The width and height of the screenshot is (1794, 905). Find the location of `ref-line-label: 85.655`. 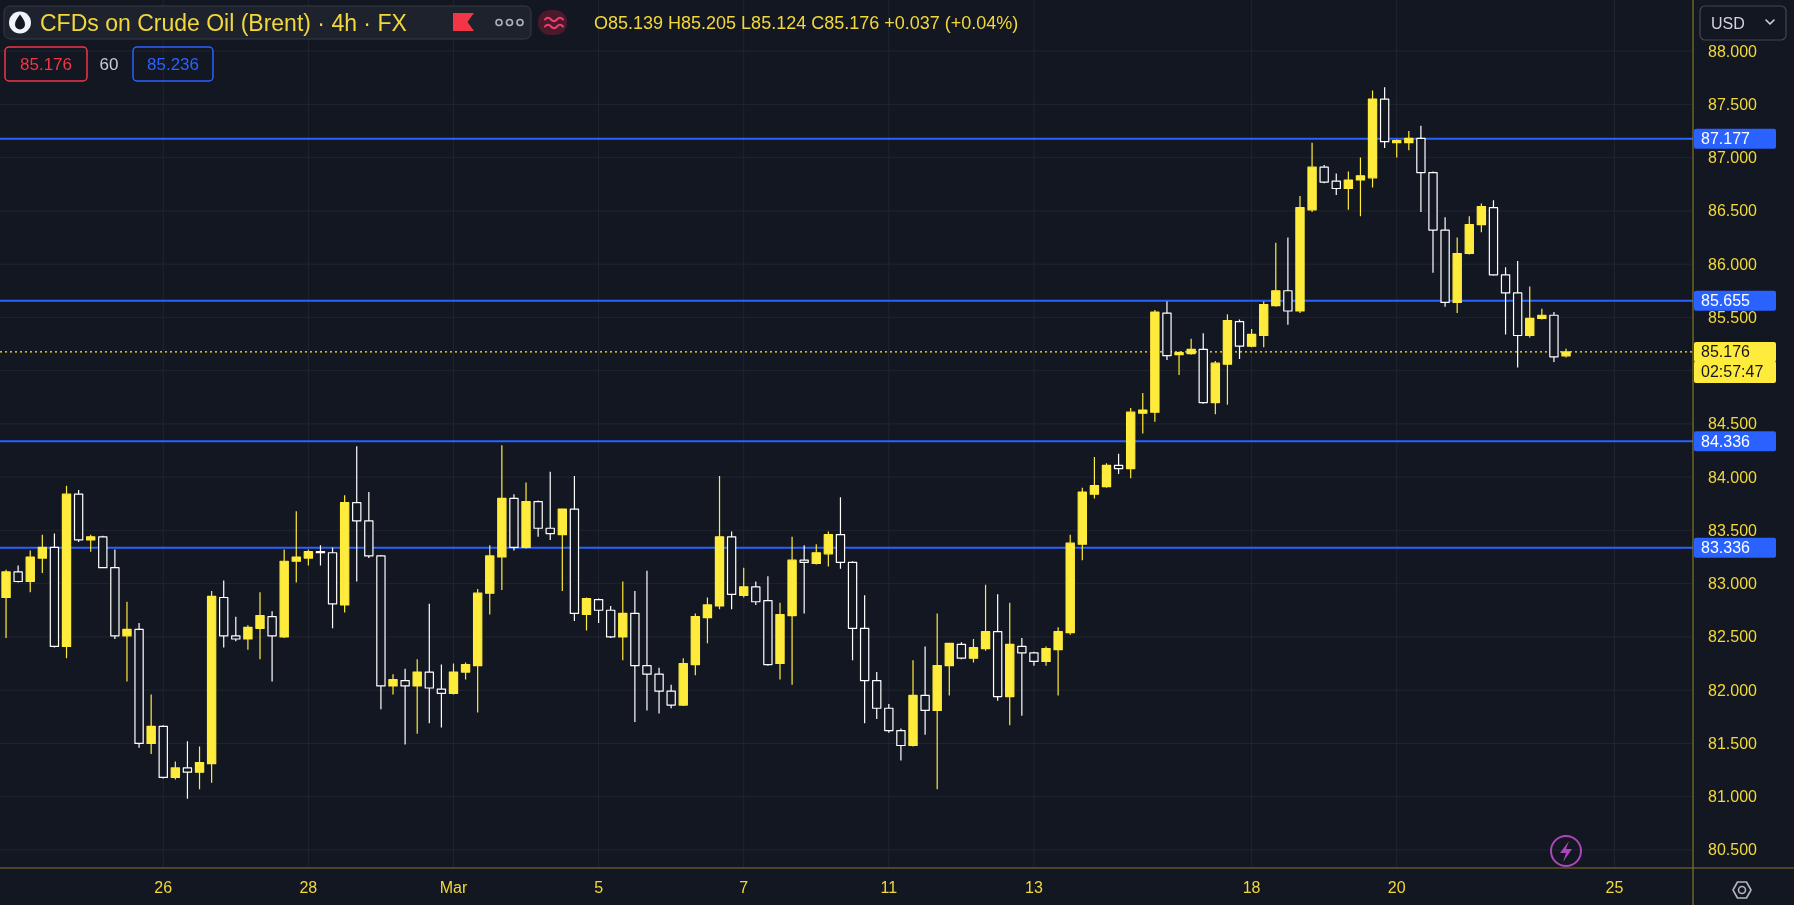

ref-line-label: 85.655 is located at coordinates (1726, 301).